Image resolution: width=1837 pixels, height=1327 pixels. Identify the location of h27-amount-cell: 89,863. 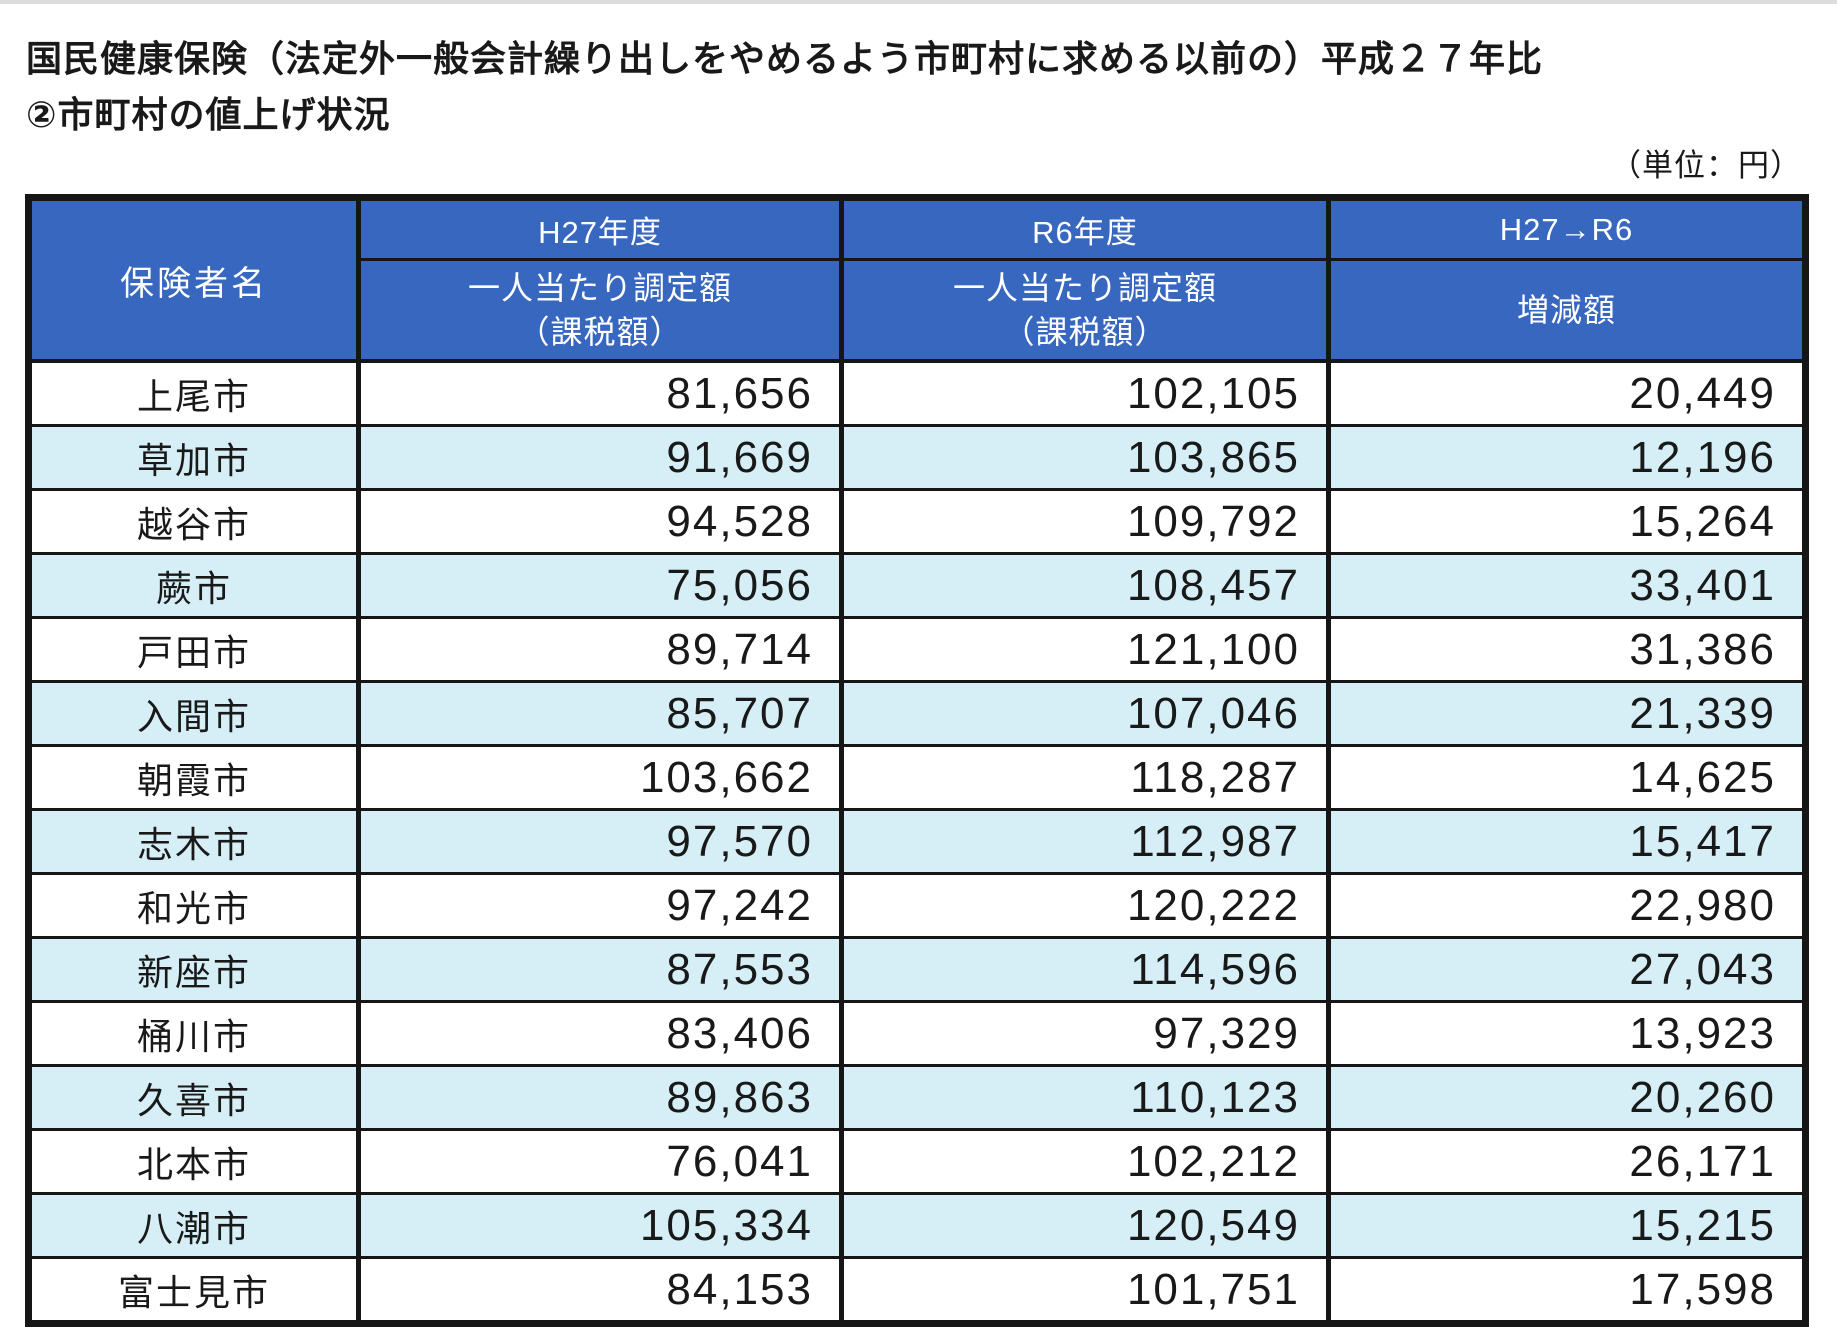
(599, 1097).